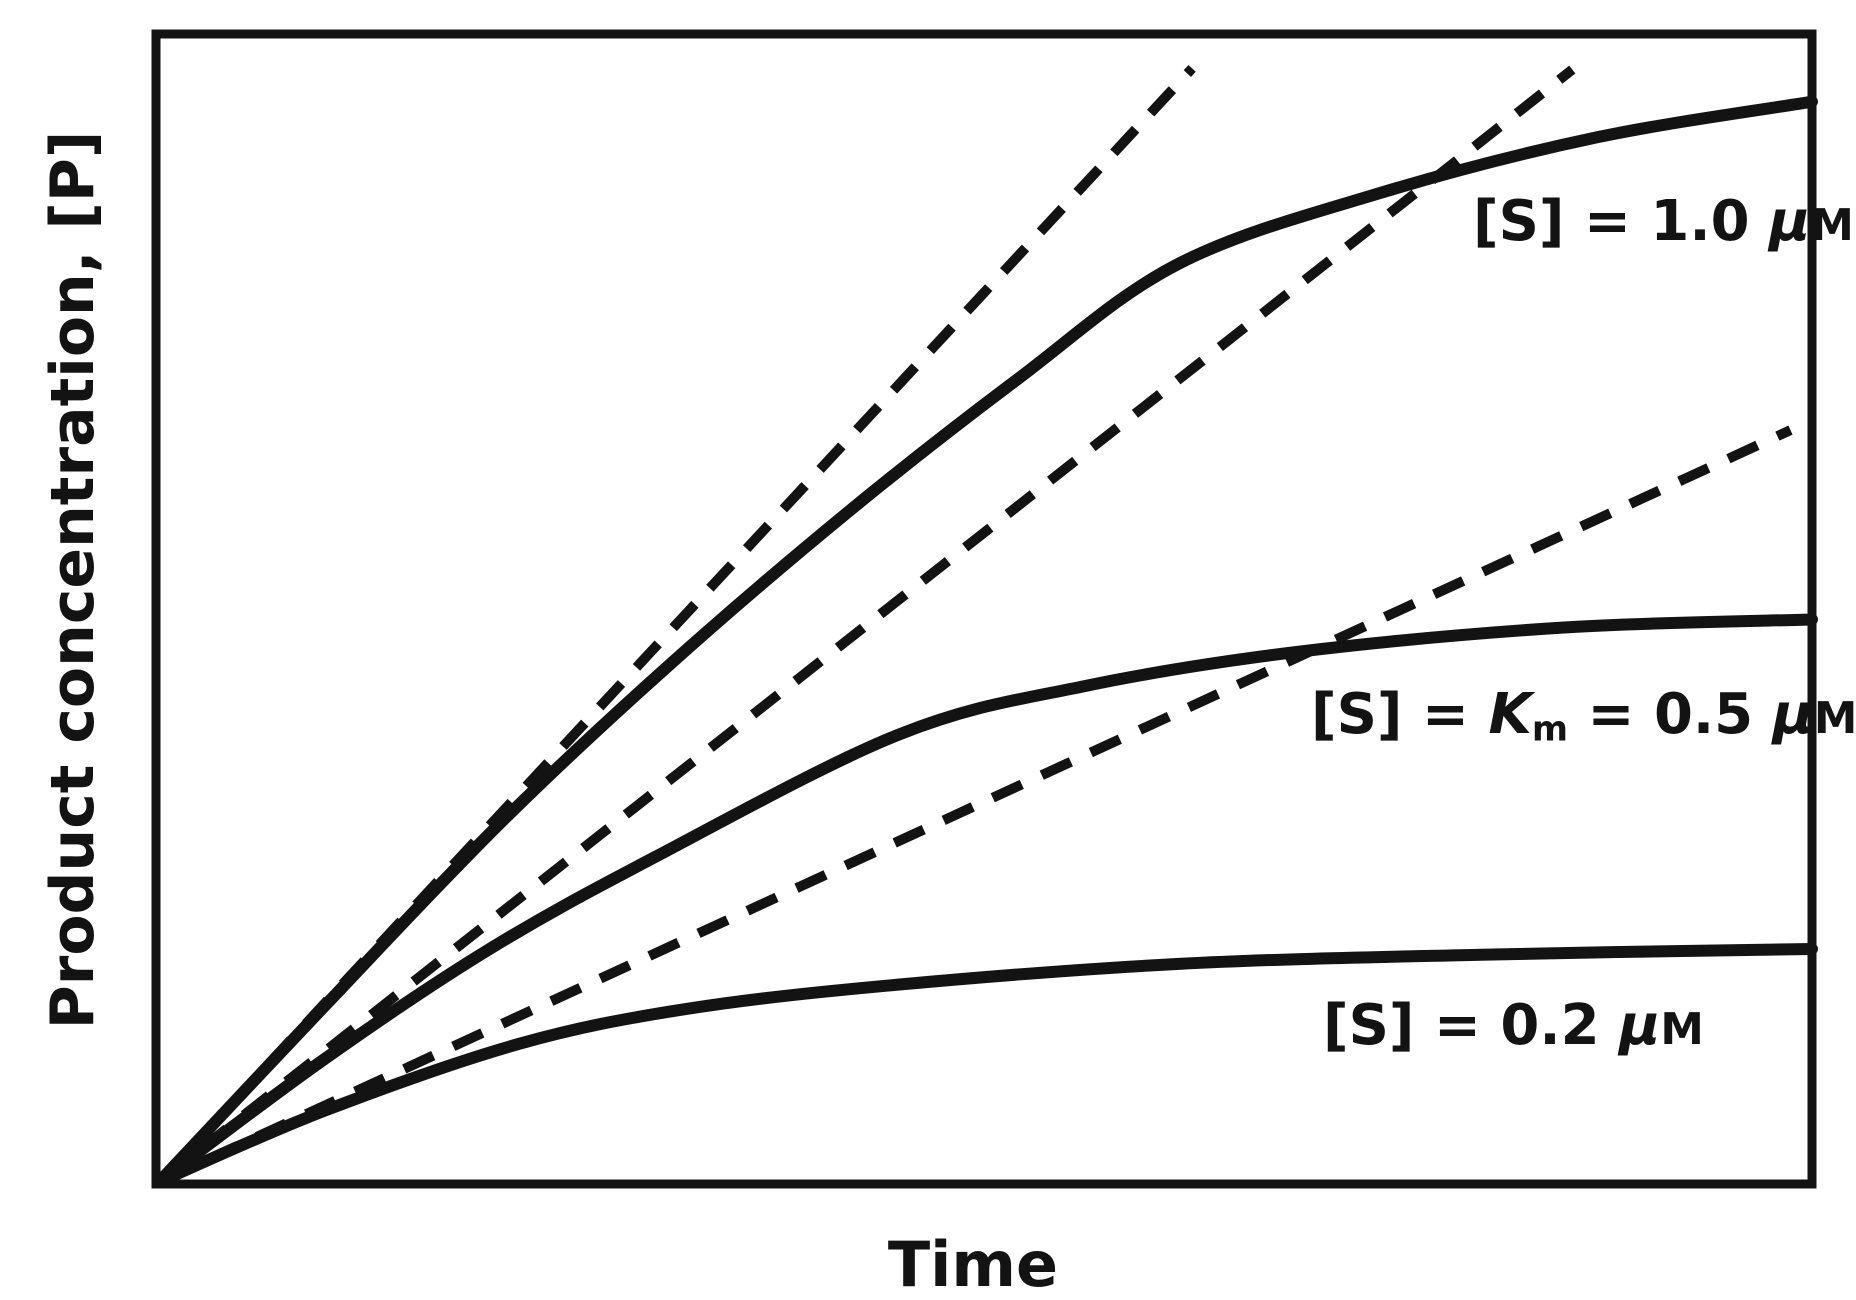 The width and height of the screenshot is (1856, 1300). I want to click on label-part: m, so click(1550, 729).